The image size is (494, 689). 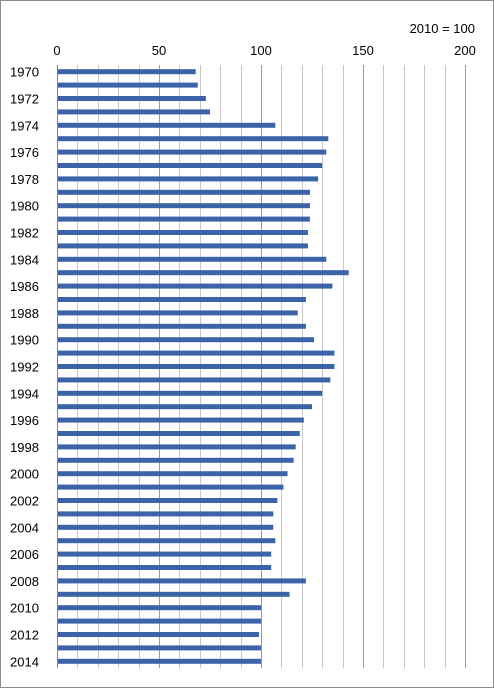 I want to click on bar-1985, so click(x=203, y=273).